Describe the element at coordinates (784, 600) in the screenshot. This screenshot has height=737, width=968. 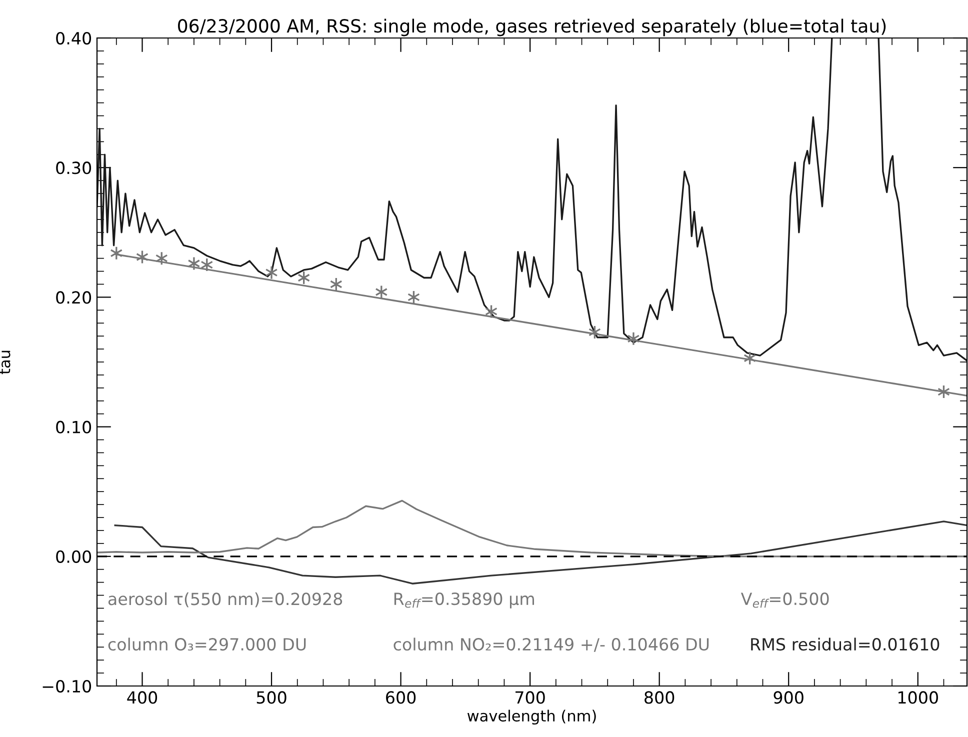
I see `annotation: V$_{eff}$=0.500` at that location.